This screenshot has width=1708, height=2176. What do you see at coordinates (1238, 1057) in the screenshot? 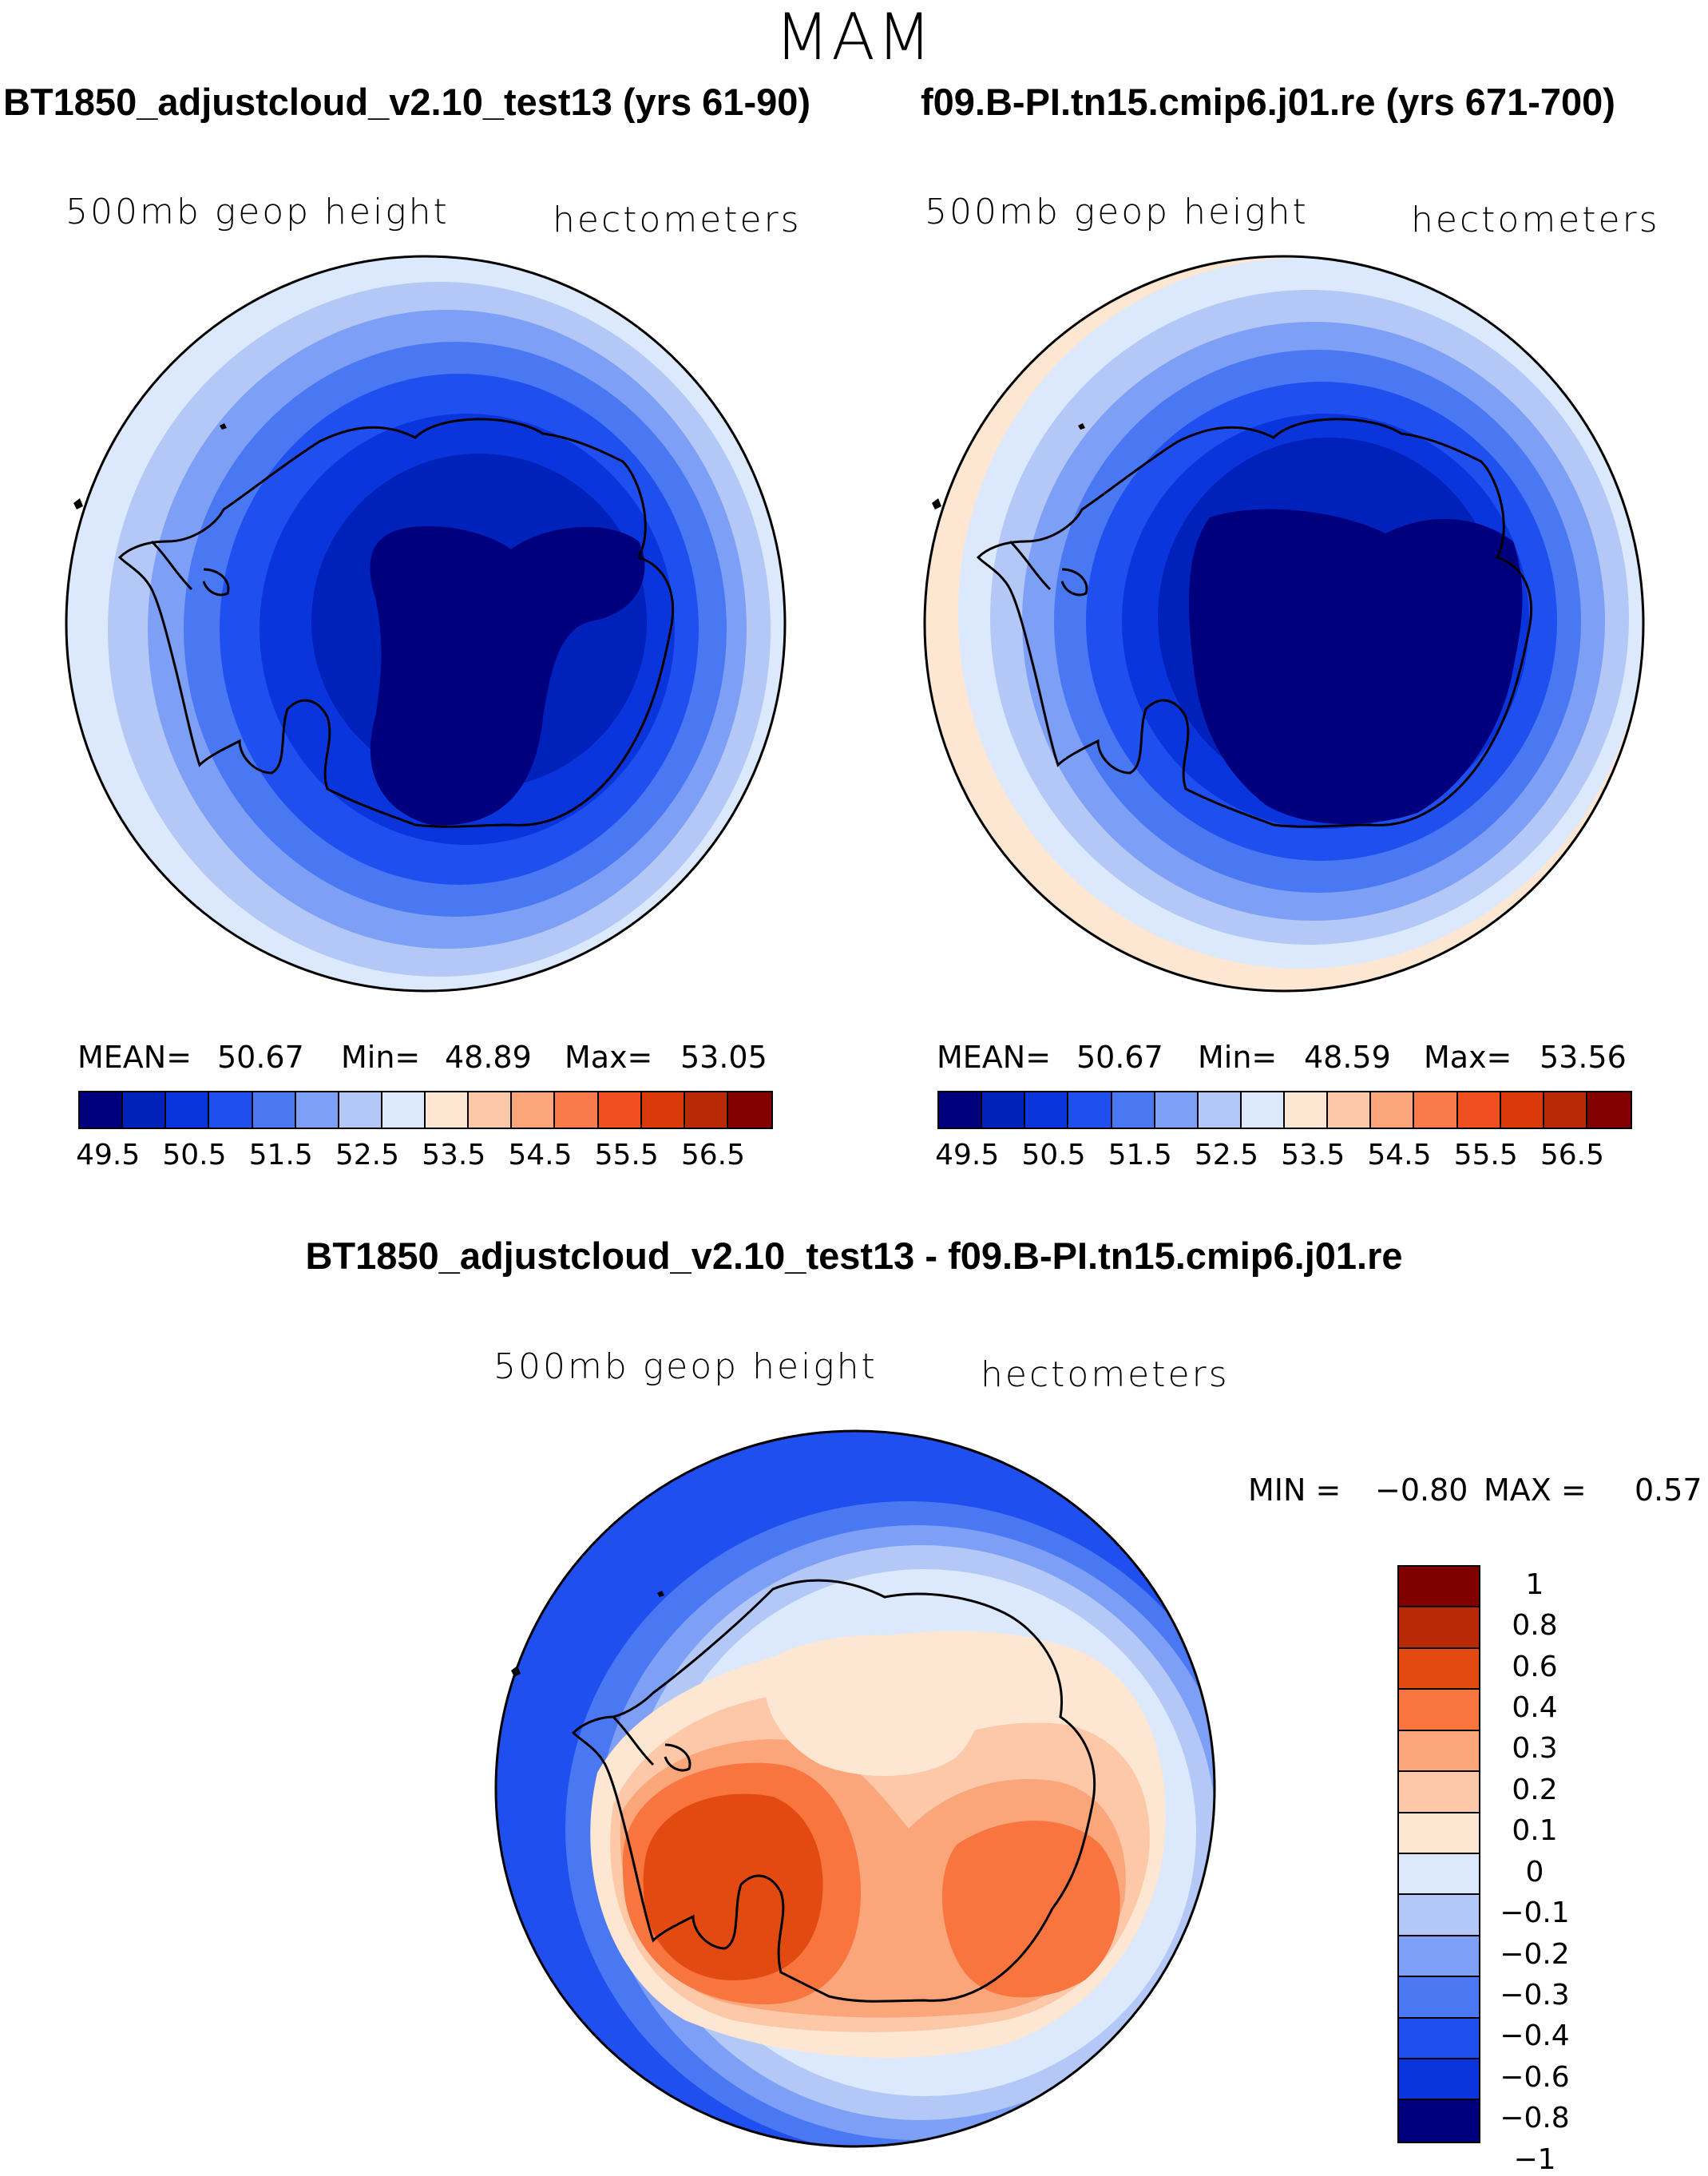
I see `panel-2-min-label: Min=` at bounding box center [1238, 1057].